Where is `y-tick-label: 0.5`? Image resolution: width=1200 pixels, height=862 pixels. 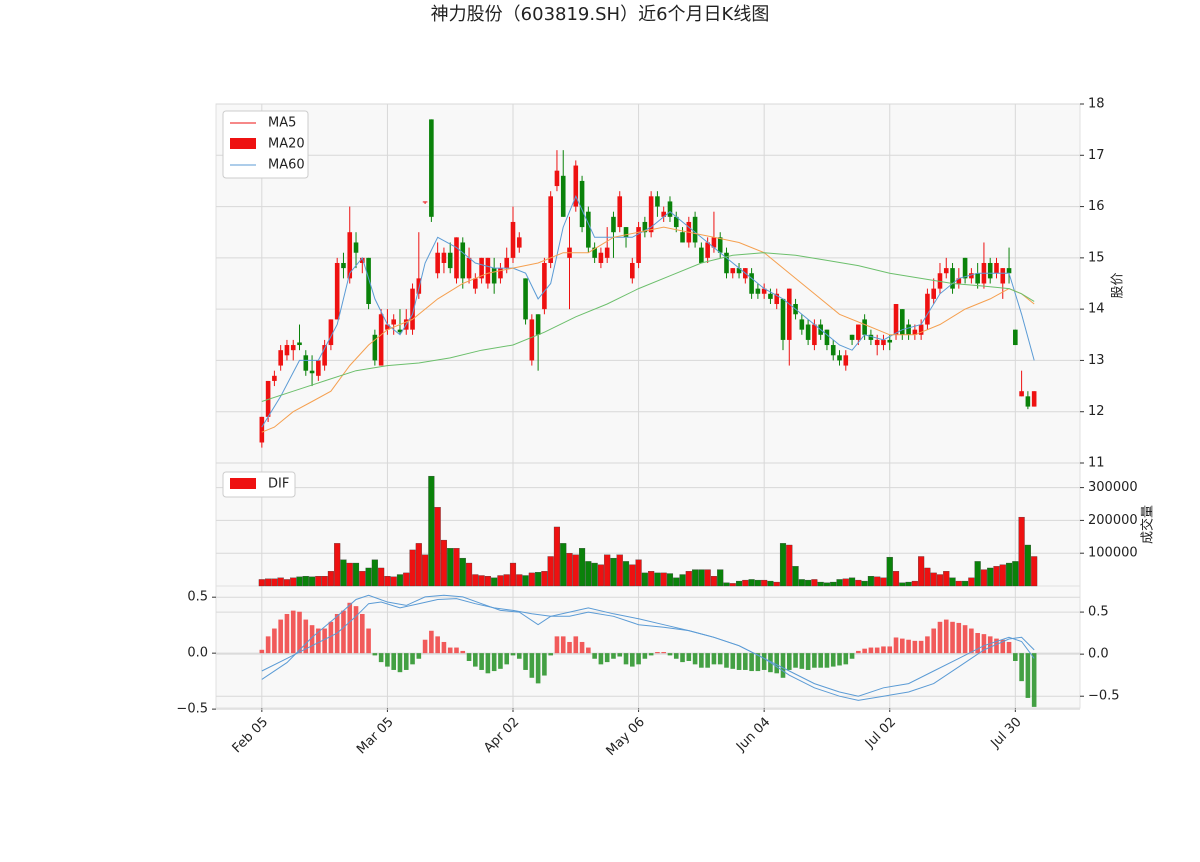
y-tick-label: 0.5 is located at coordinates (1098, 612).